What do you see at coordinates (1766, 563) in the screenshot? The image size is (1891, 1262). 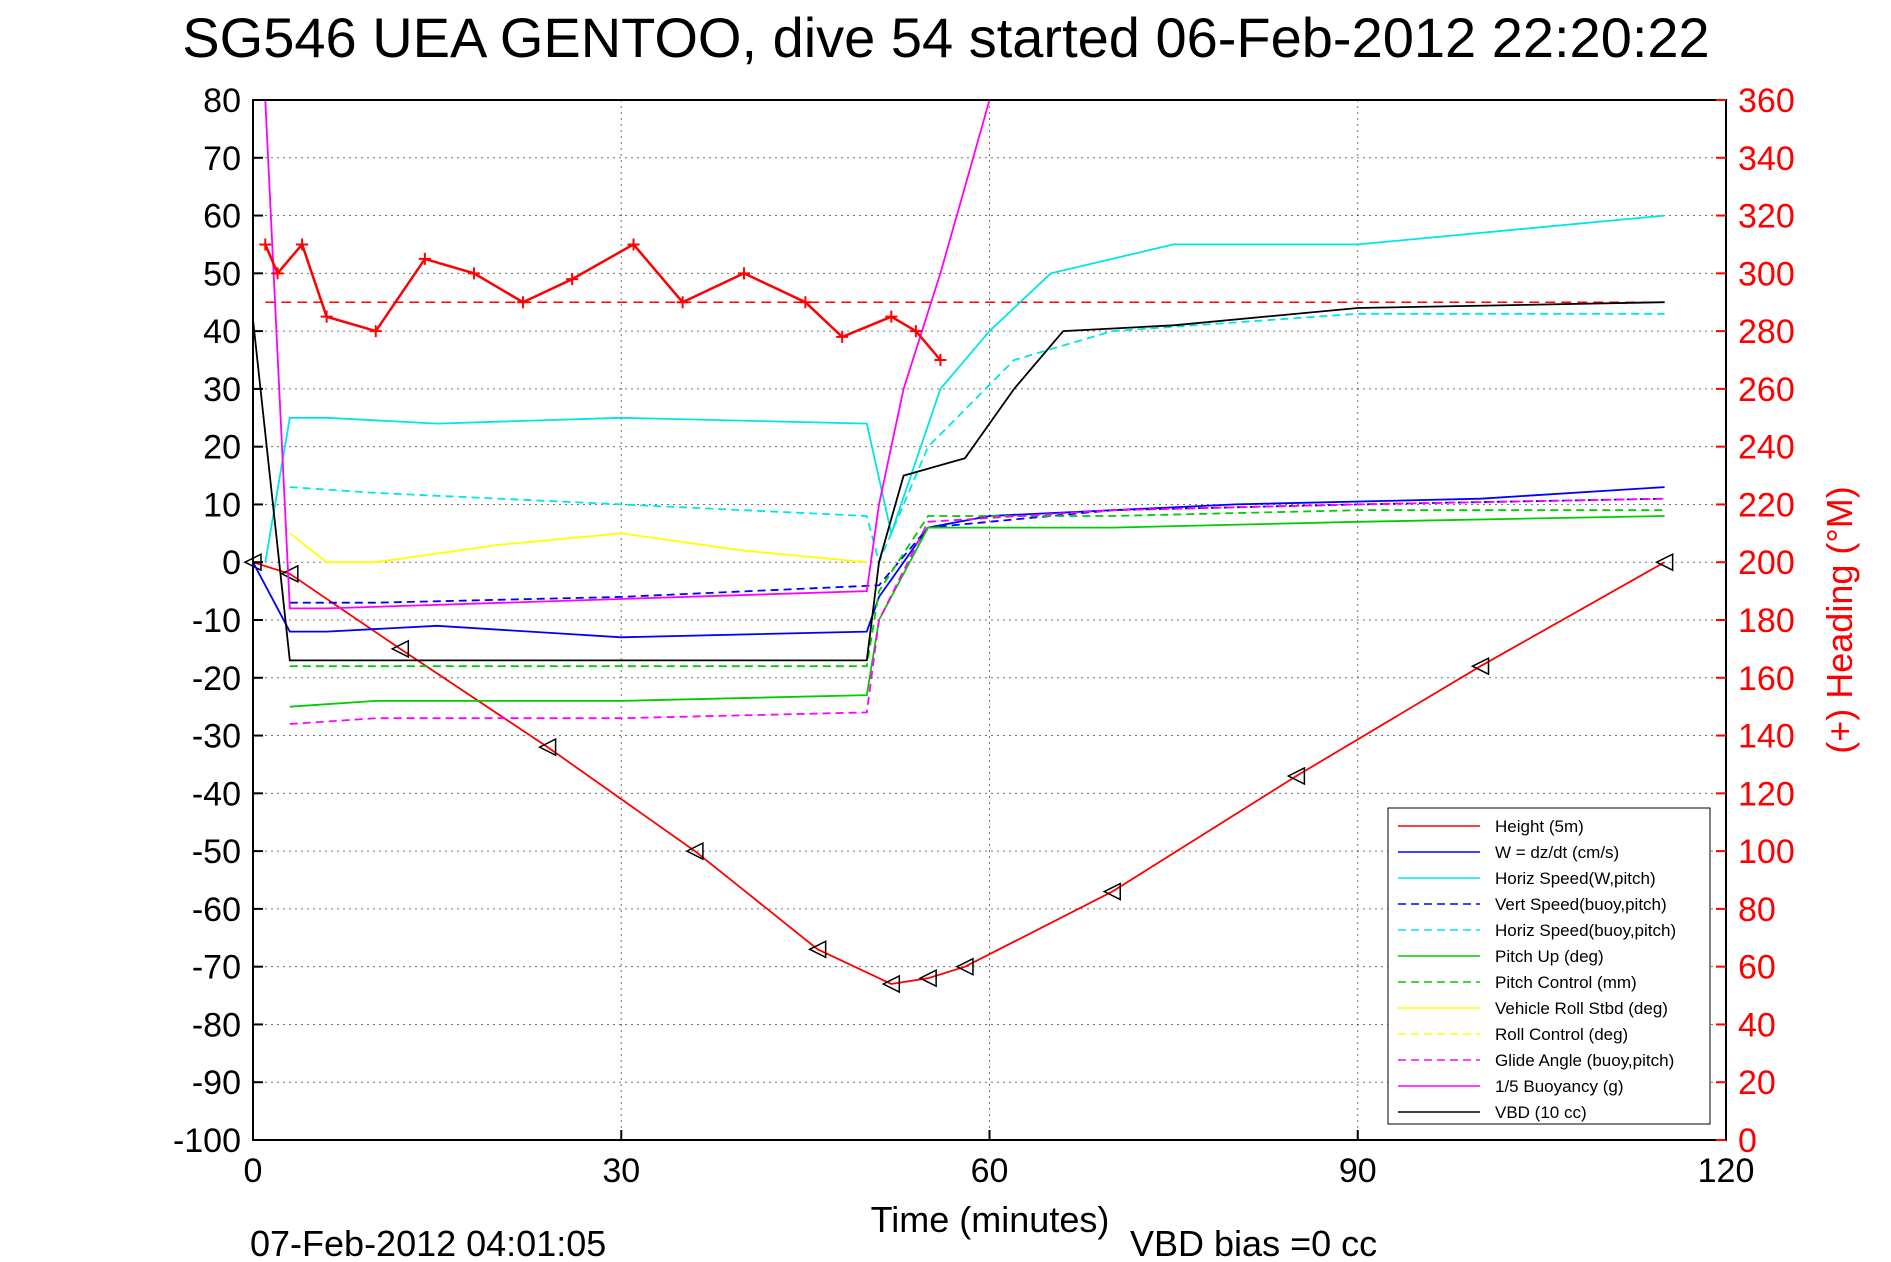 I see `right-tick-label: 200` at bounding box center [1766, 563].